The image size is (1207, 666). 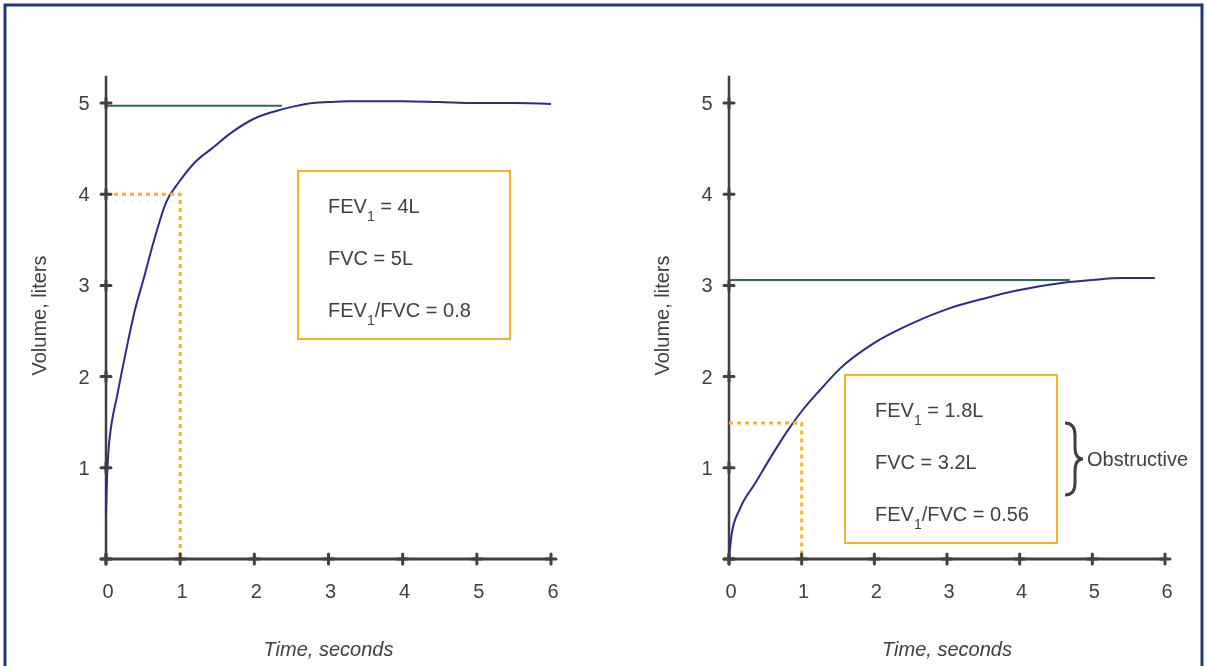 What do you see at coordinates (374, 209) in the screenshot?
I see `annotation: FEV$_{1}$ = 4L` at bounding box center [374, 209].